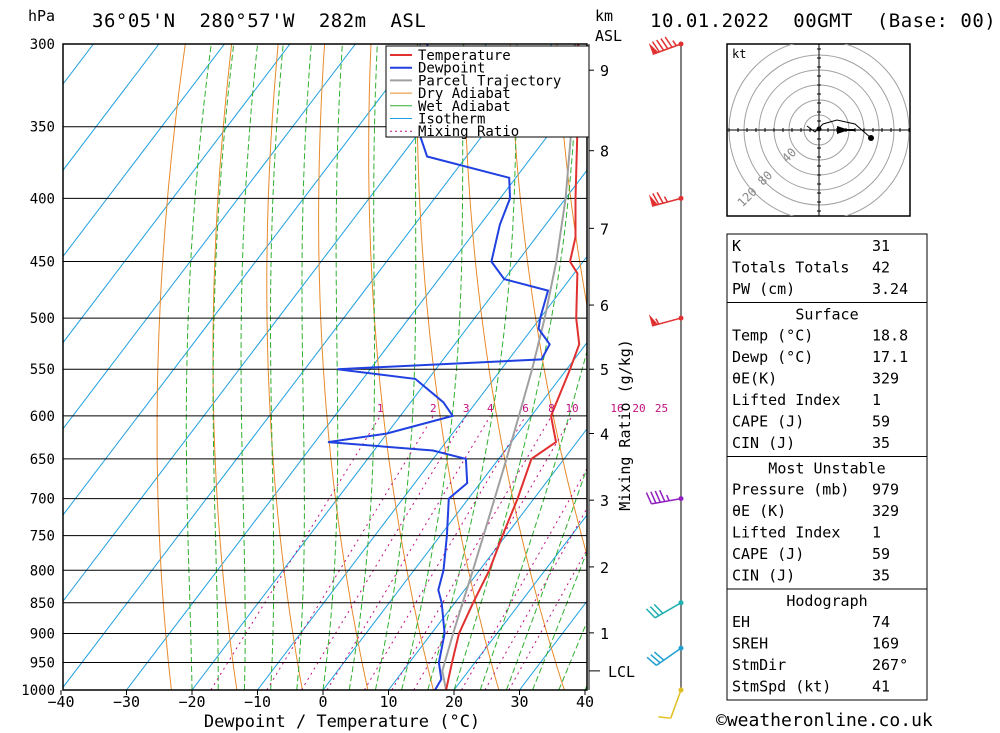 The image size is (1000, 733). Describe the element at coordinates (881, 422) in the screenshot. I see `surface-value: 59` at that location.